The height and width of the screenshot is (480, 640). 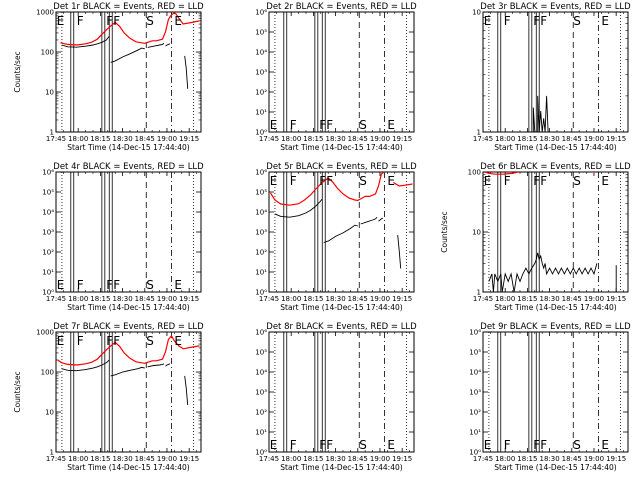 What do you see at coordinates (52, 133) in the screenshot?
I see `y-tick-label: 1` at bounding box center [52, 133].